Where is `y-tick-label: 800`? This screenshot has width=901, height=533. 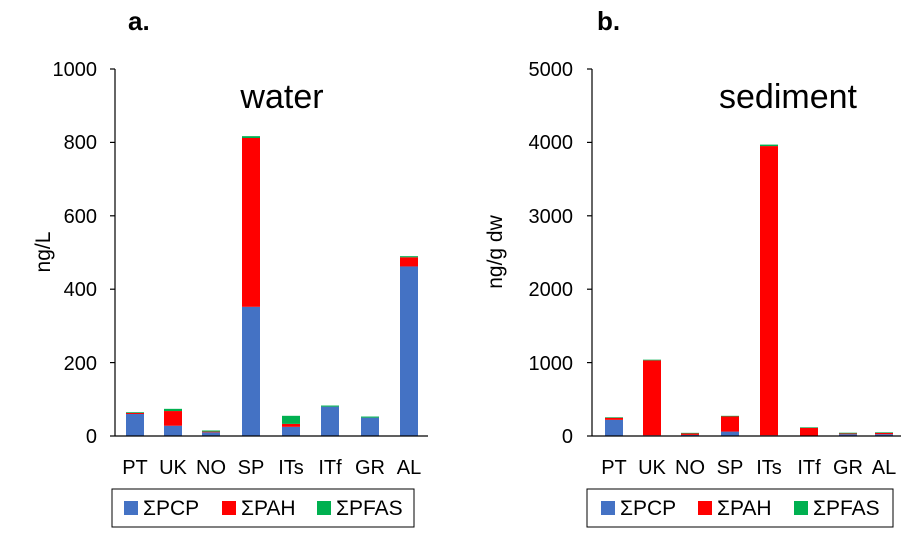
y-tick-label: 800 is located at coordinates (80, 143).